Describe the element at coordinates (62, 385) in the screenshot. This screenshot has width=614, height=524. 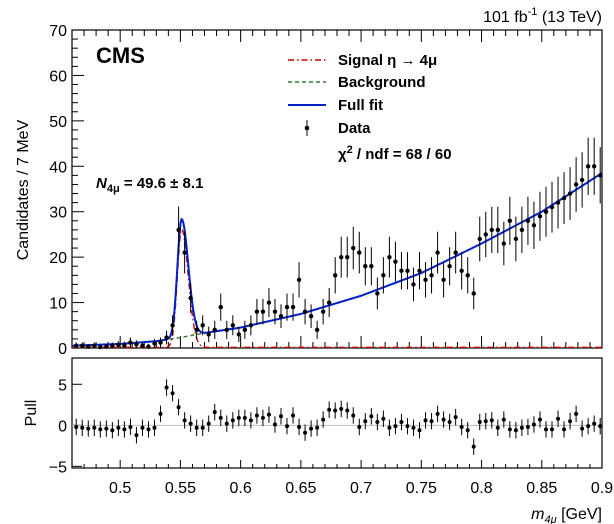
I see `pull-y-tick-label: 5` at that location.